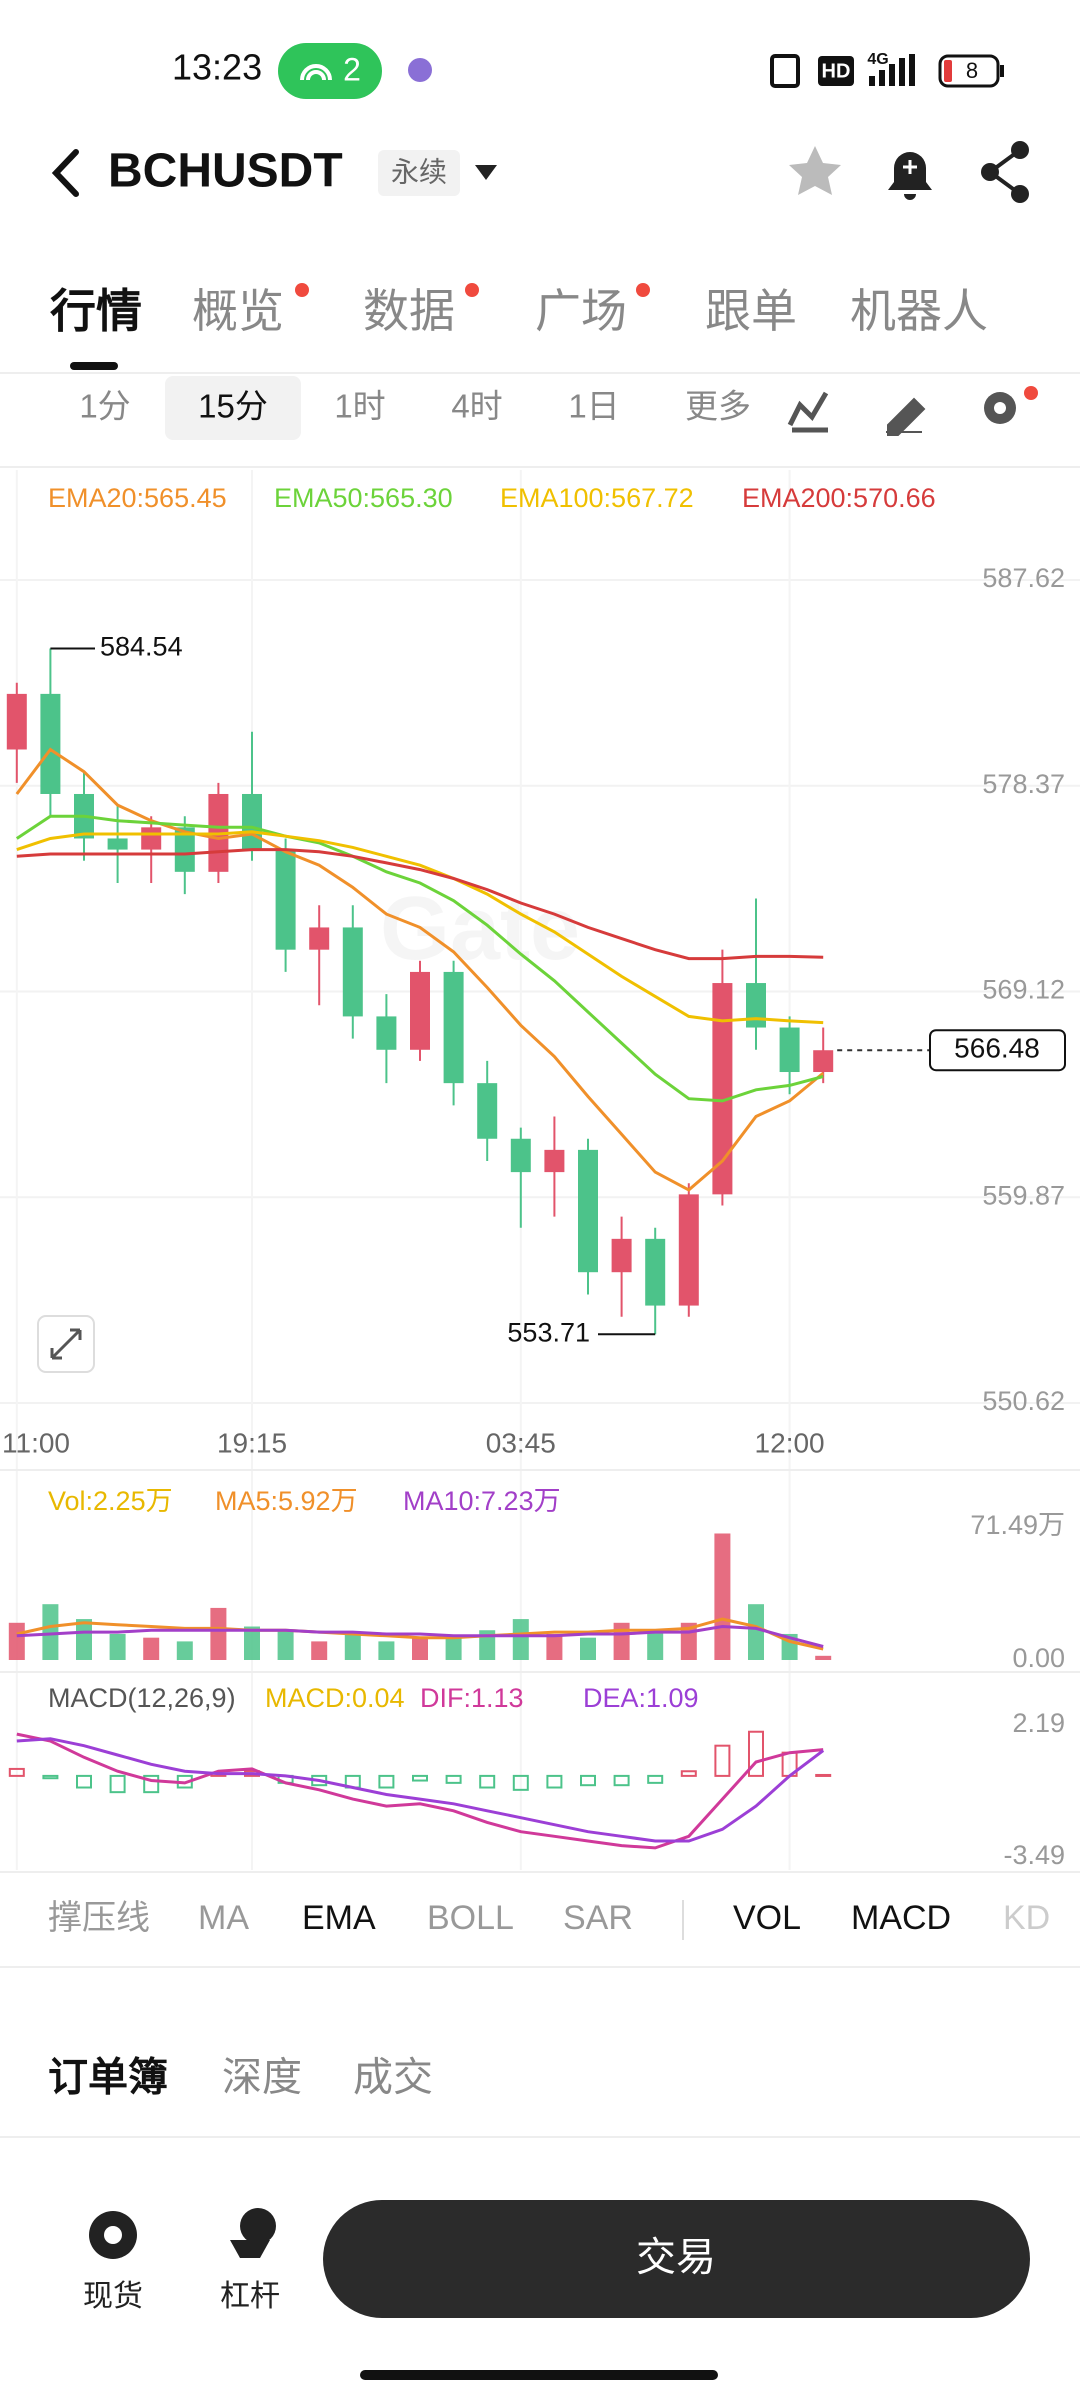 This screenshot has width=1080, height=2400. I want to click on indicator-tab: KD, so click(1026, 1918).